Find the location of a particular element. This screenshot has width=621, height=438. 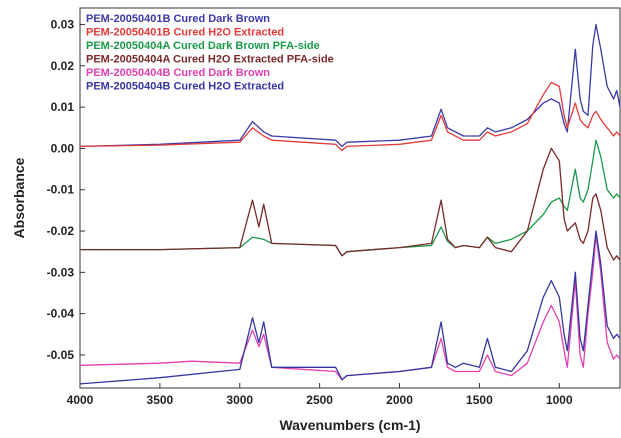

y-axis-title: Absorbance is located at coordinates (19, 197).